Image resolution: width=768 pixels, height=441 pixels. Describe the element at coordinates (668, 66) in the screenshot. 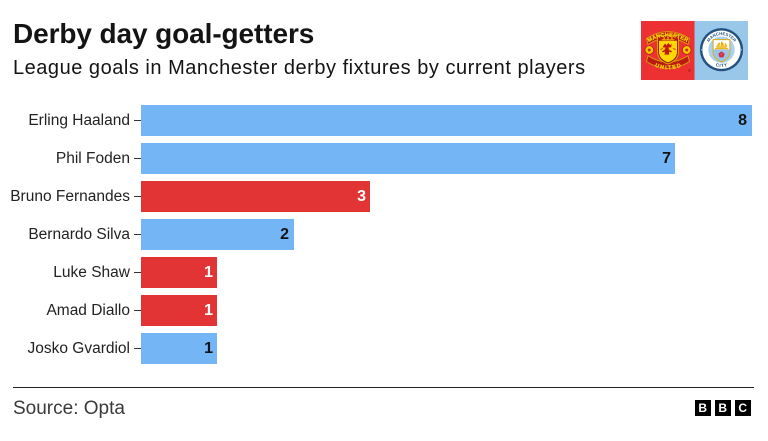

I see `svg-text: UNITED` at that location.